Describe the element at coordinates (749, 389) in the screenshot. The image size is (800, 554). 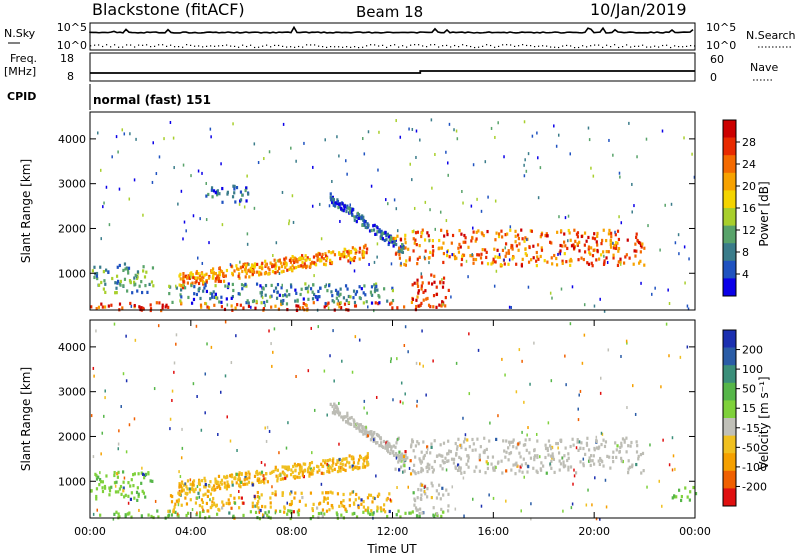
I see `colorbar-tick-label: 50` at that location.